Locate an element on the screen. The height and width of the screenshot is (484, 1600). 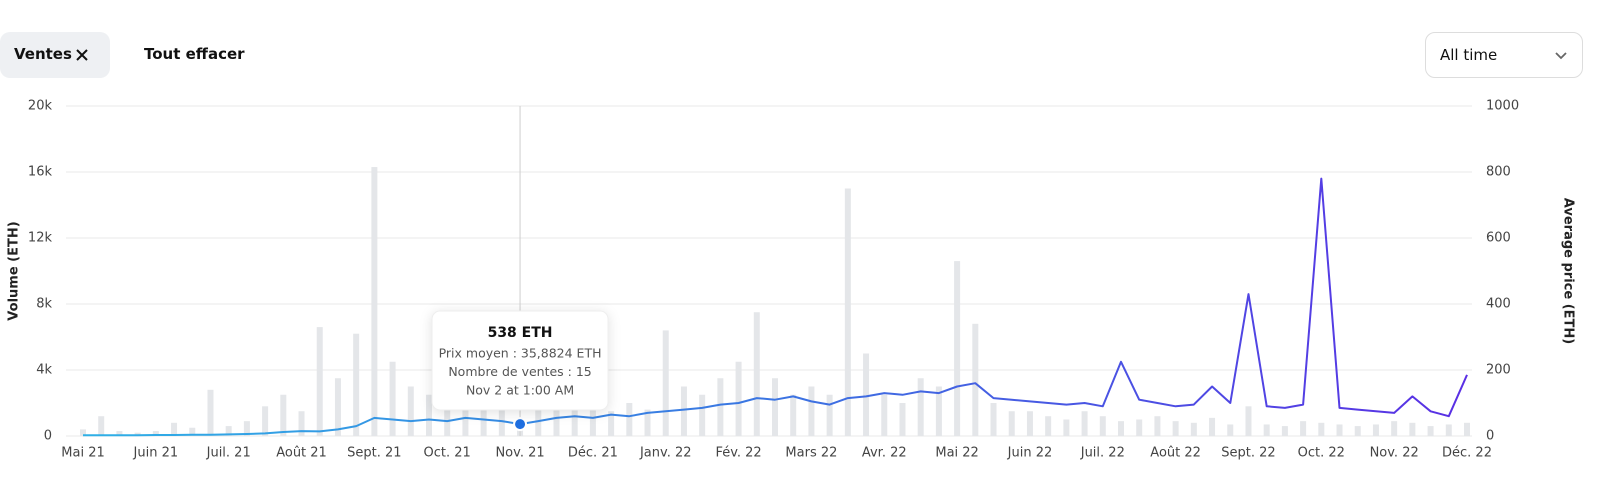
y-tick-label: 0 is located at coordinates (48, 436).